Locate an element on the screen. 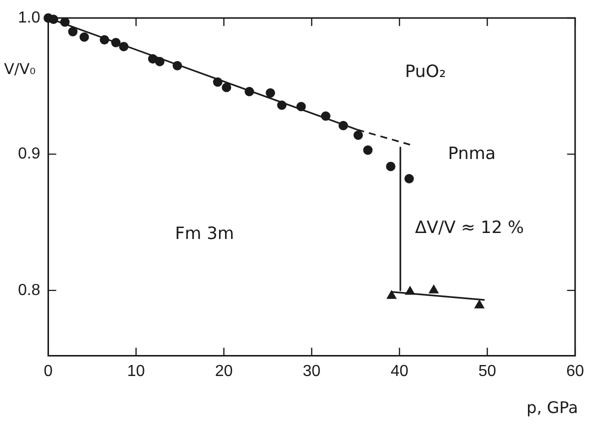 The height and width of the screenshot is (427, 590). annotation: Fm 3m is located at coordinates (204, 234).